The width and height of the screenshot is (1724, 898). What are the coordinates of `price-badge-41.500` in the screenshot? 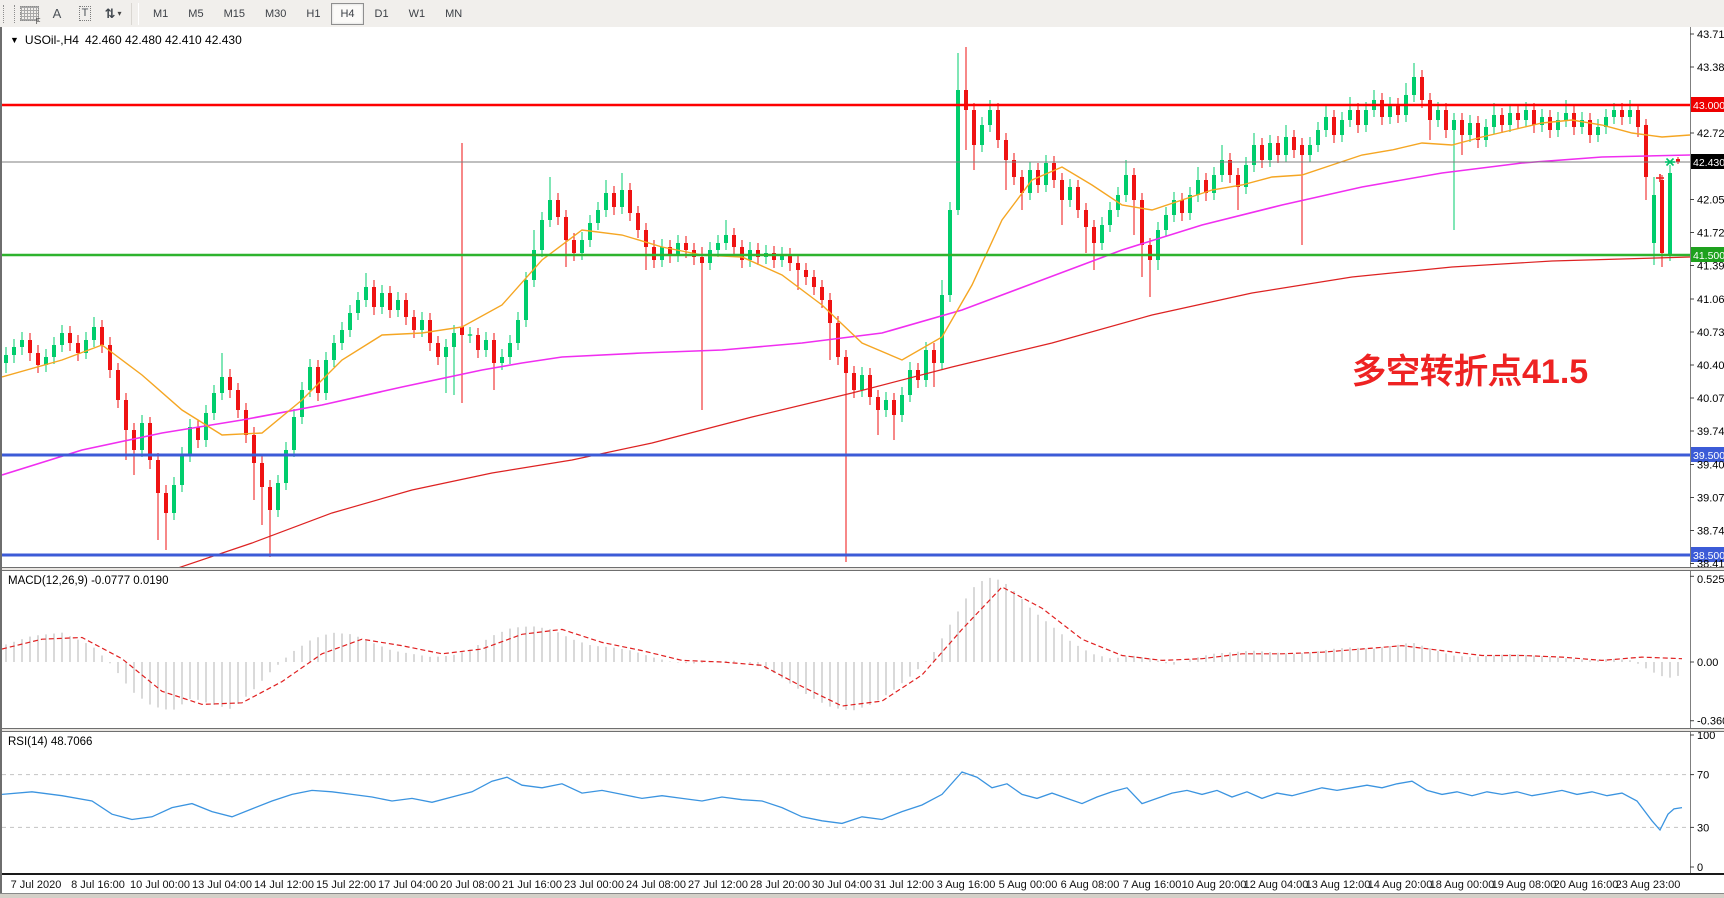 It's located at (1707, 254).